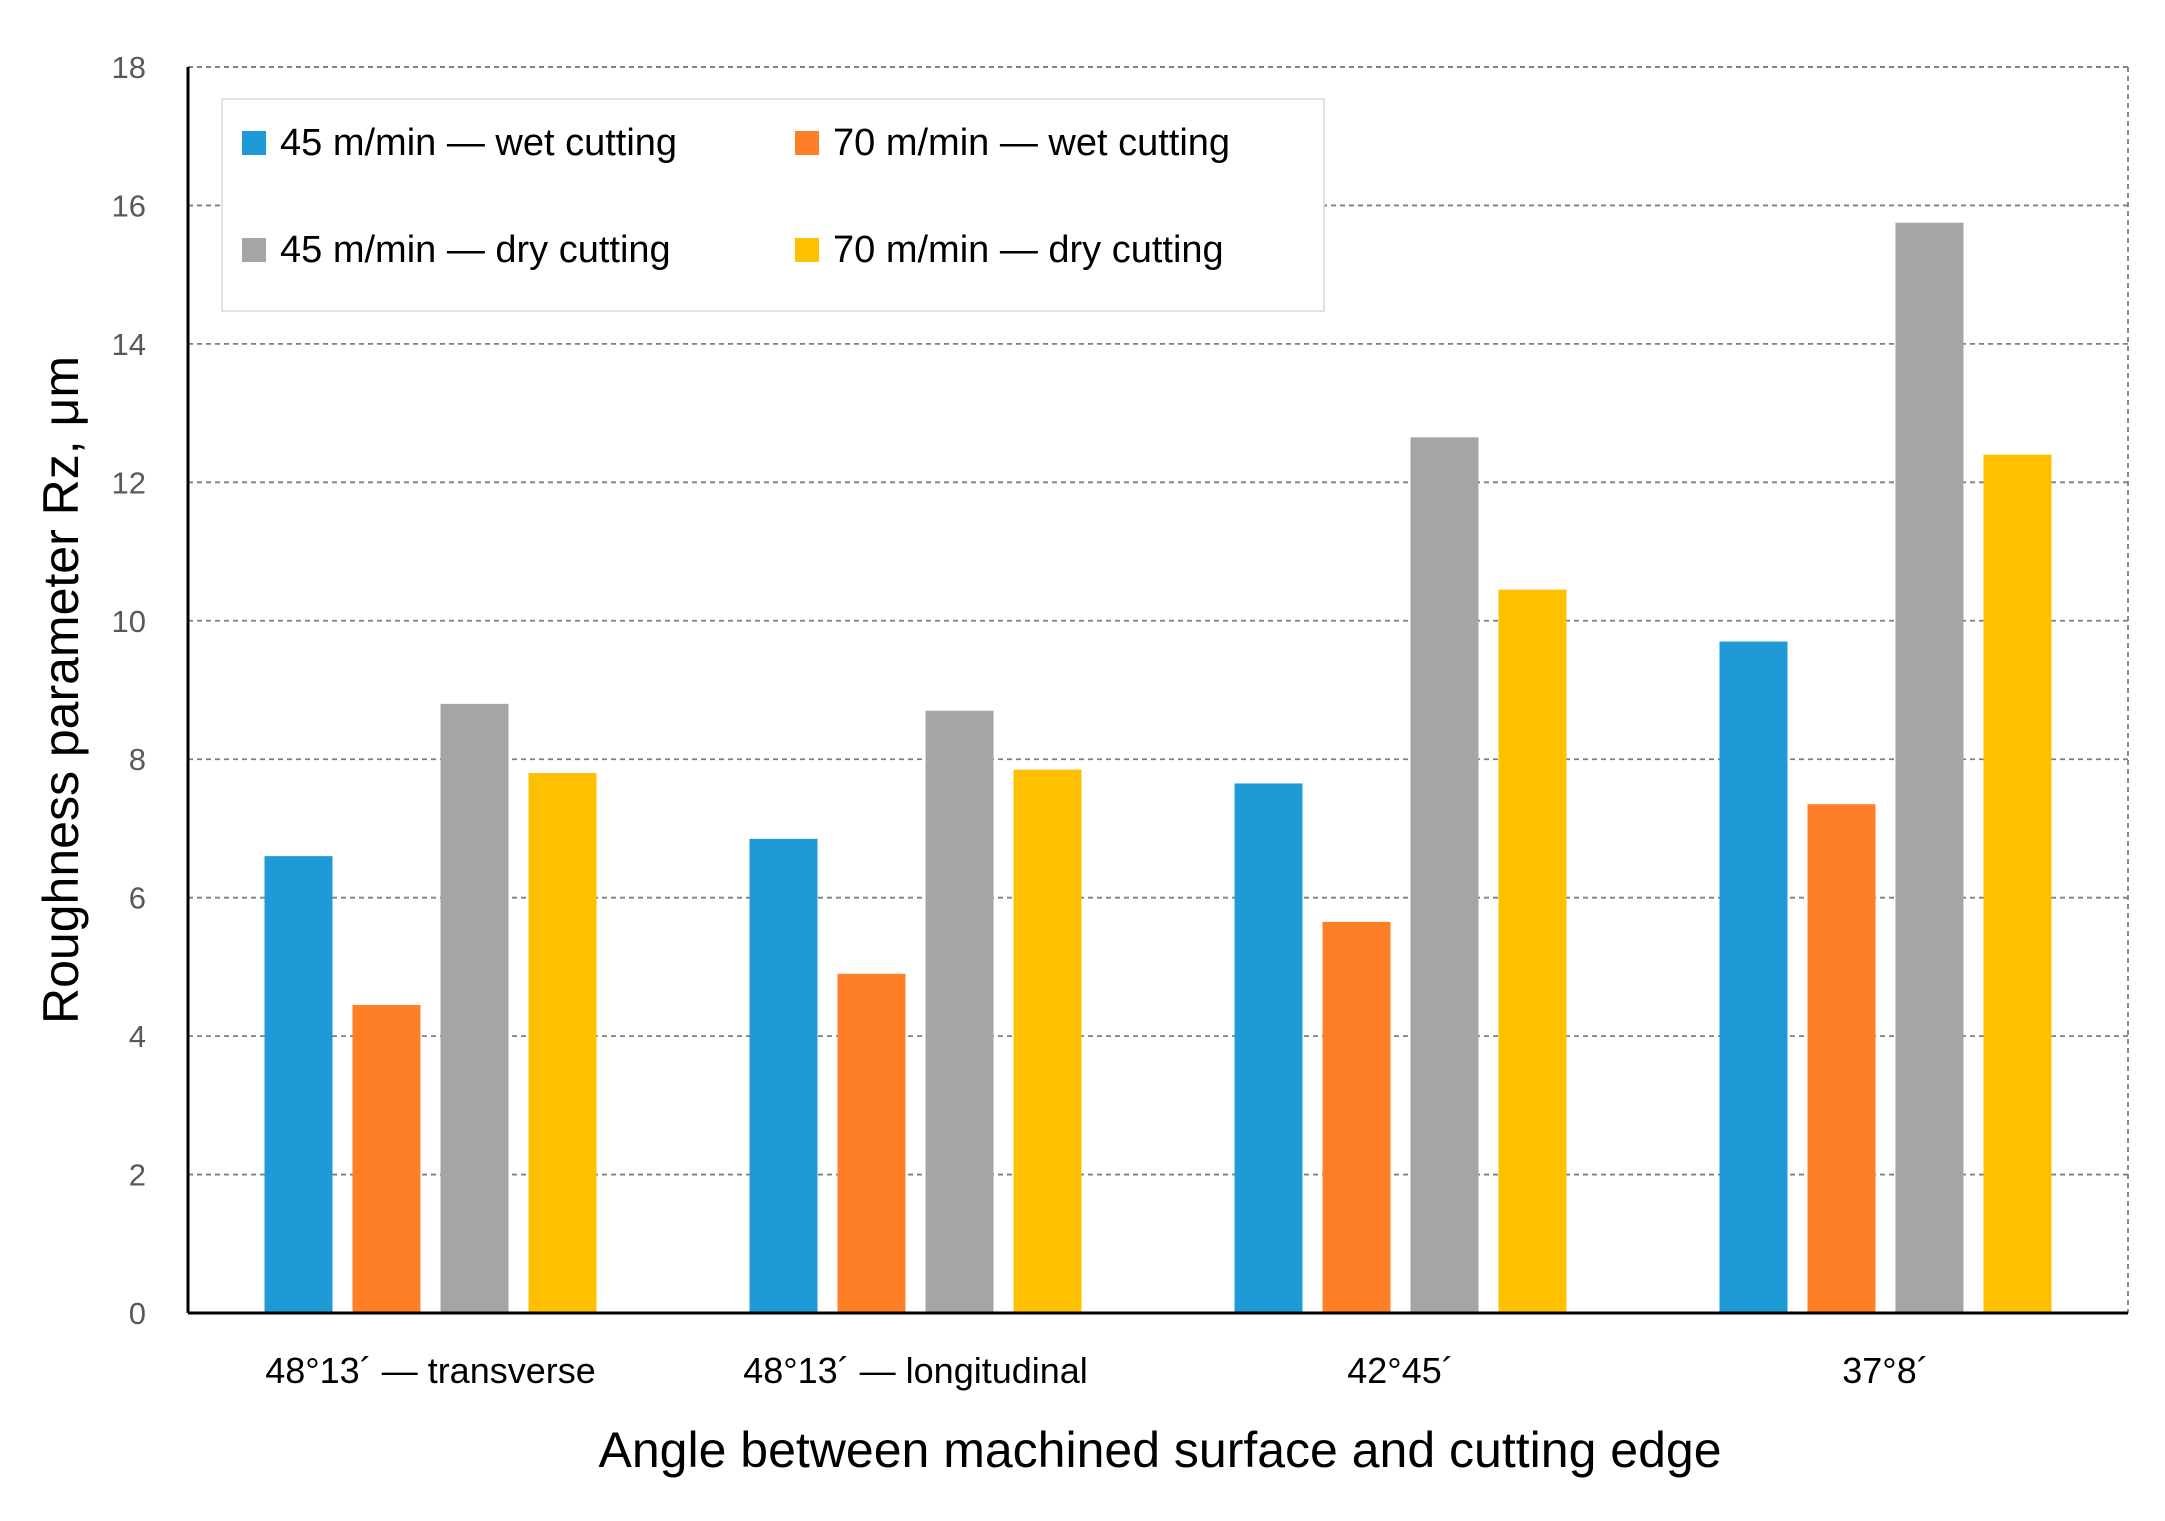  Describe the element at coordinates (137, 1036) in the screenshot. I see `y-tick-label: 4` at that location.